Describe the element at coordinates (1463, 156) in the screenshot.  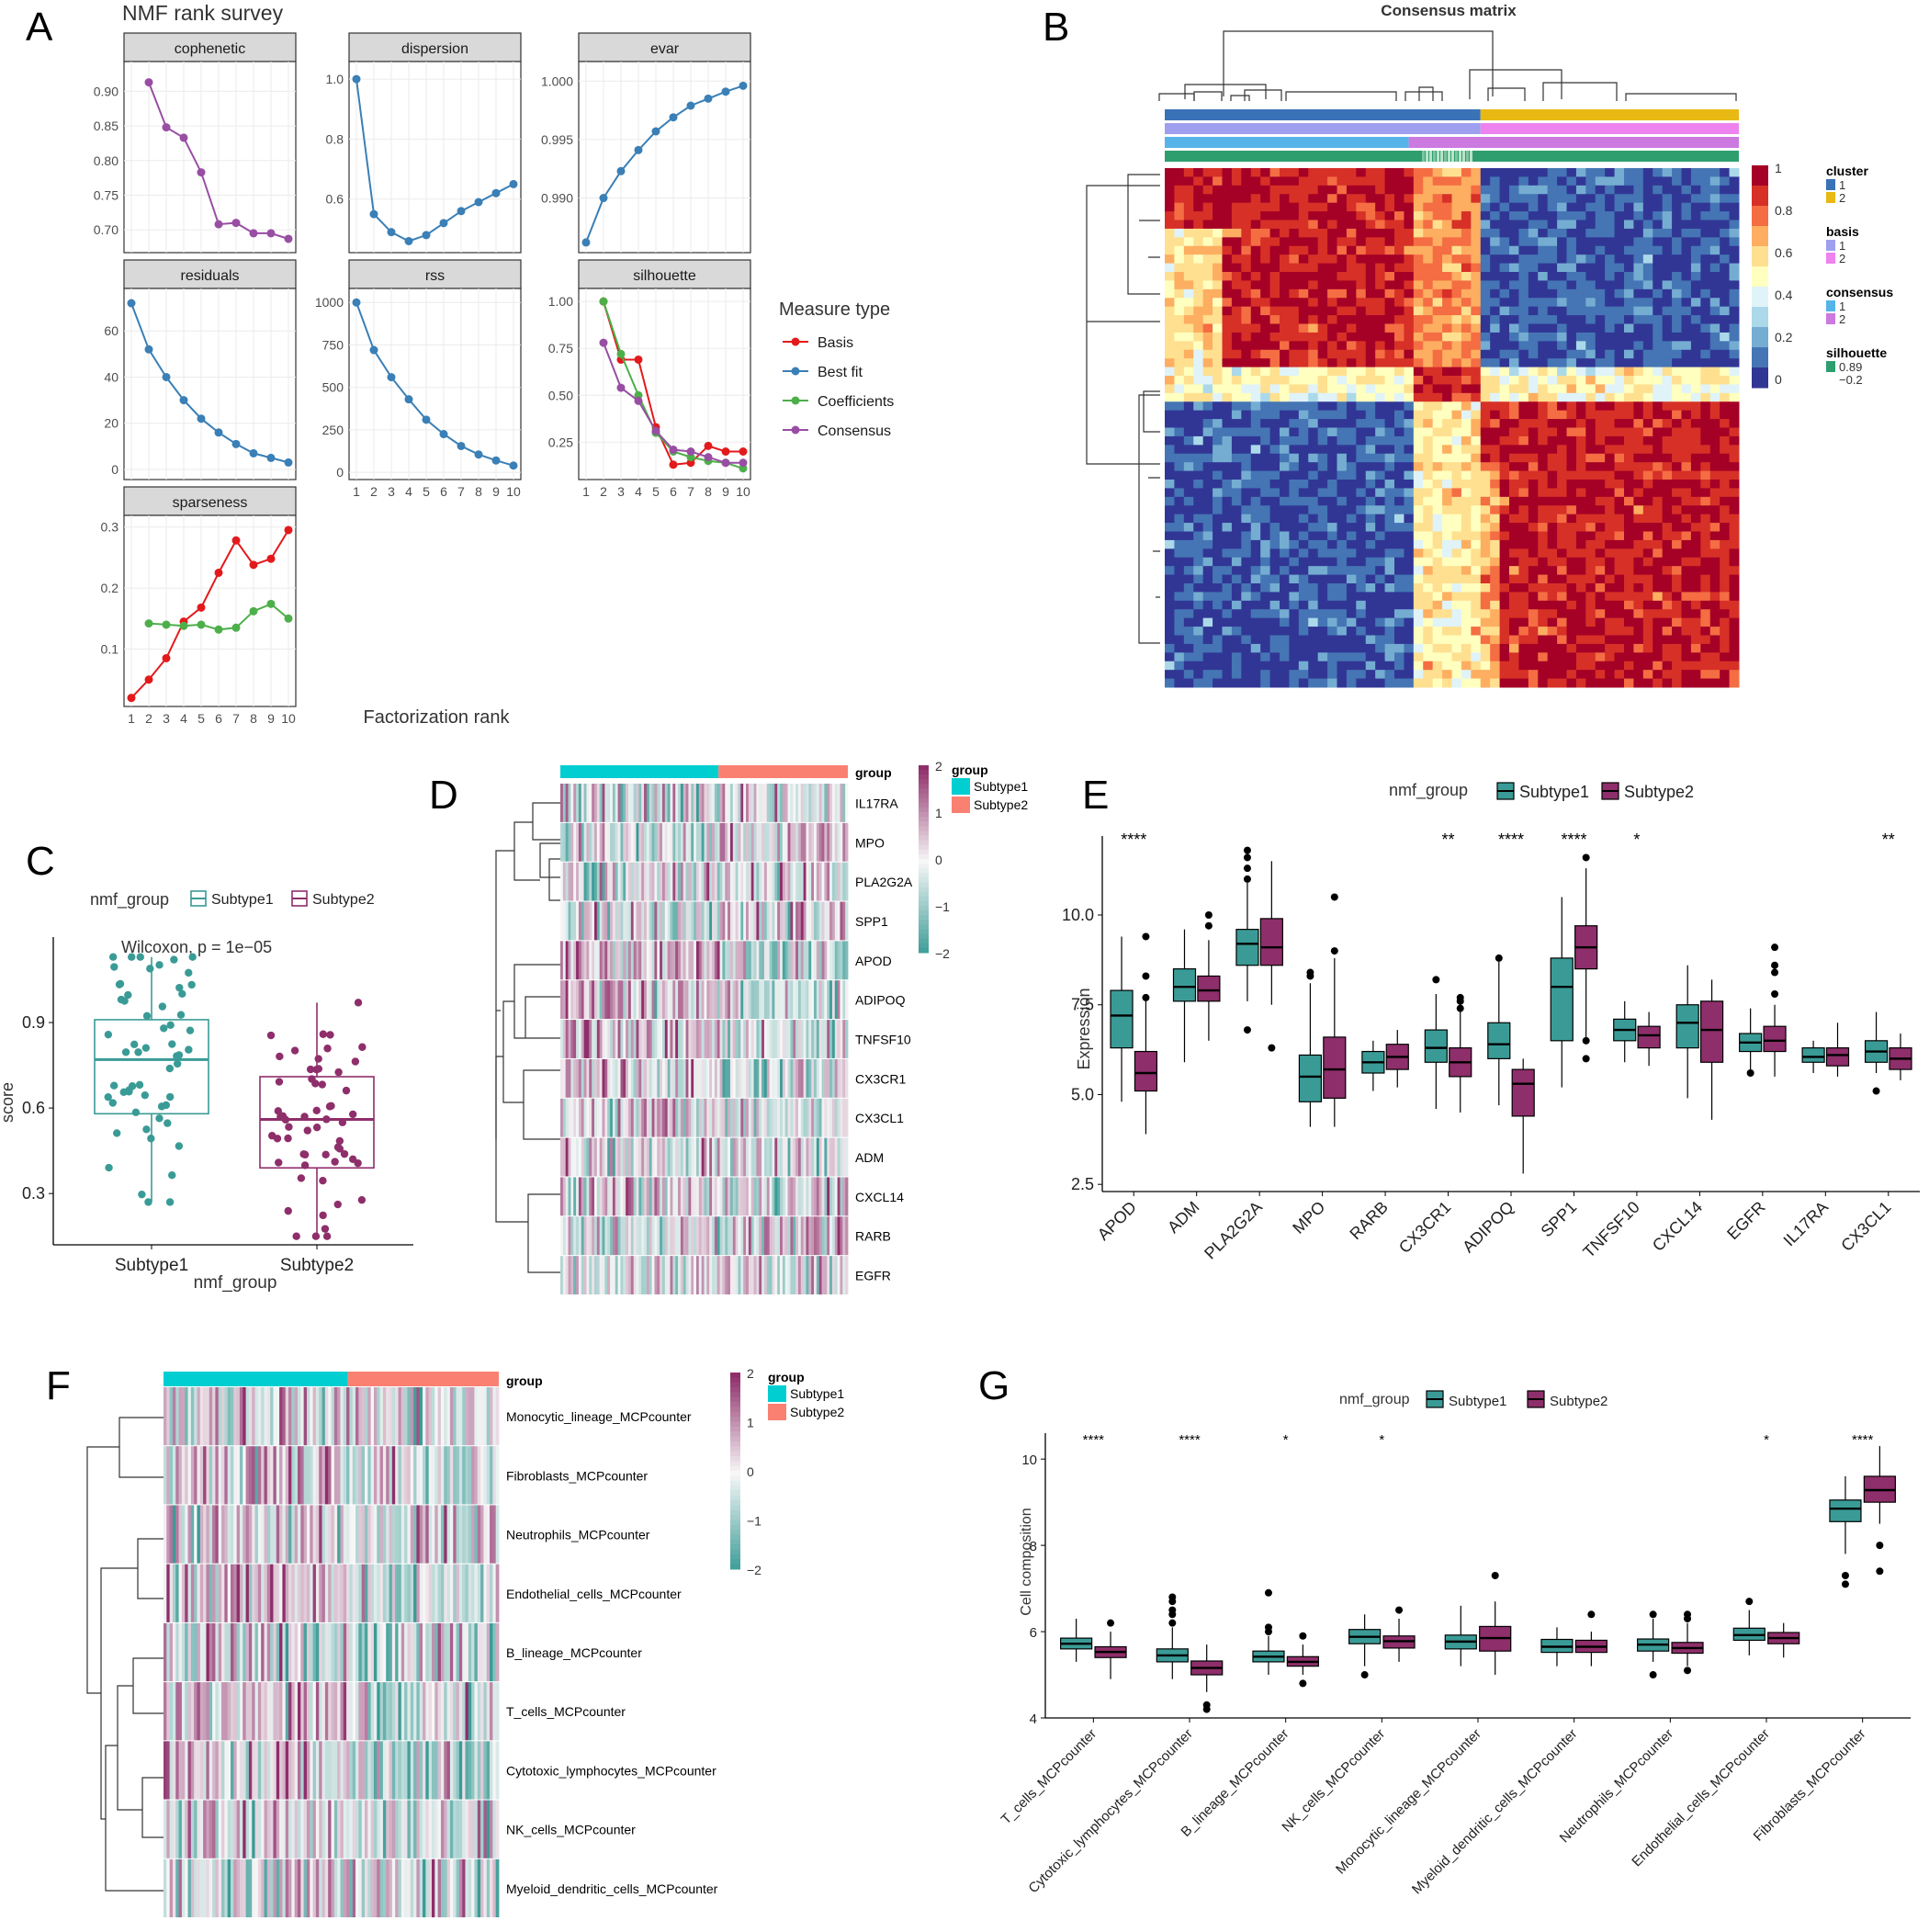
I see `annotation-silhouette-tick` at that location.